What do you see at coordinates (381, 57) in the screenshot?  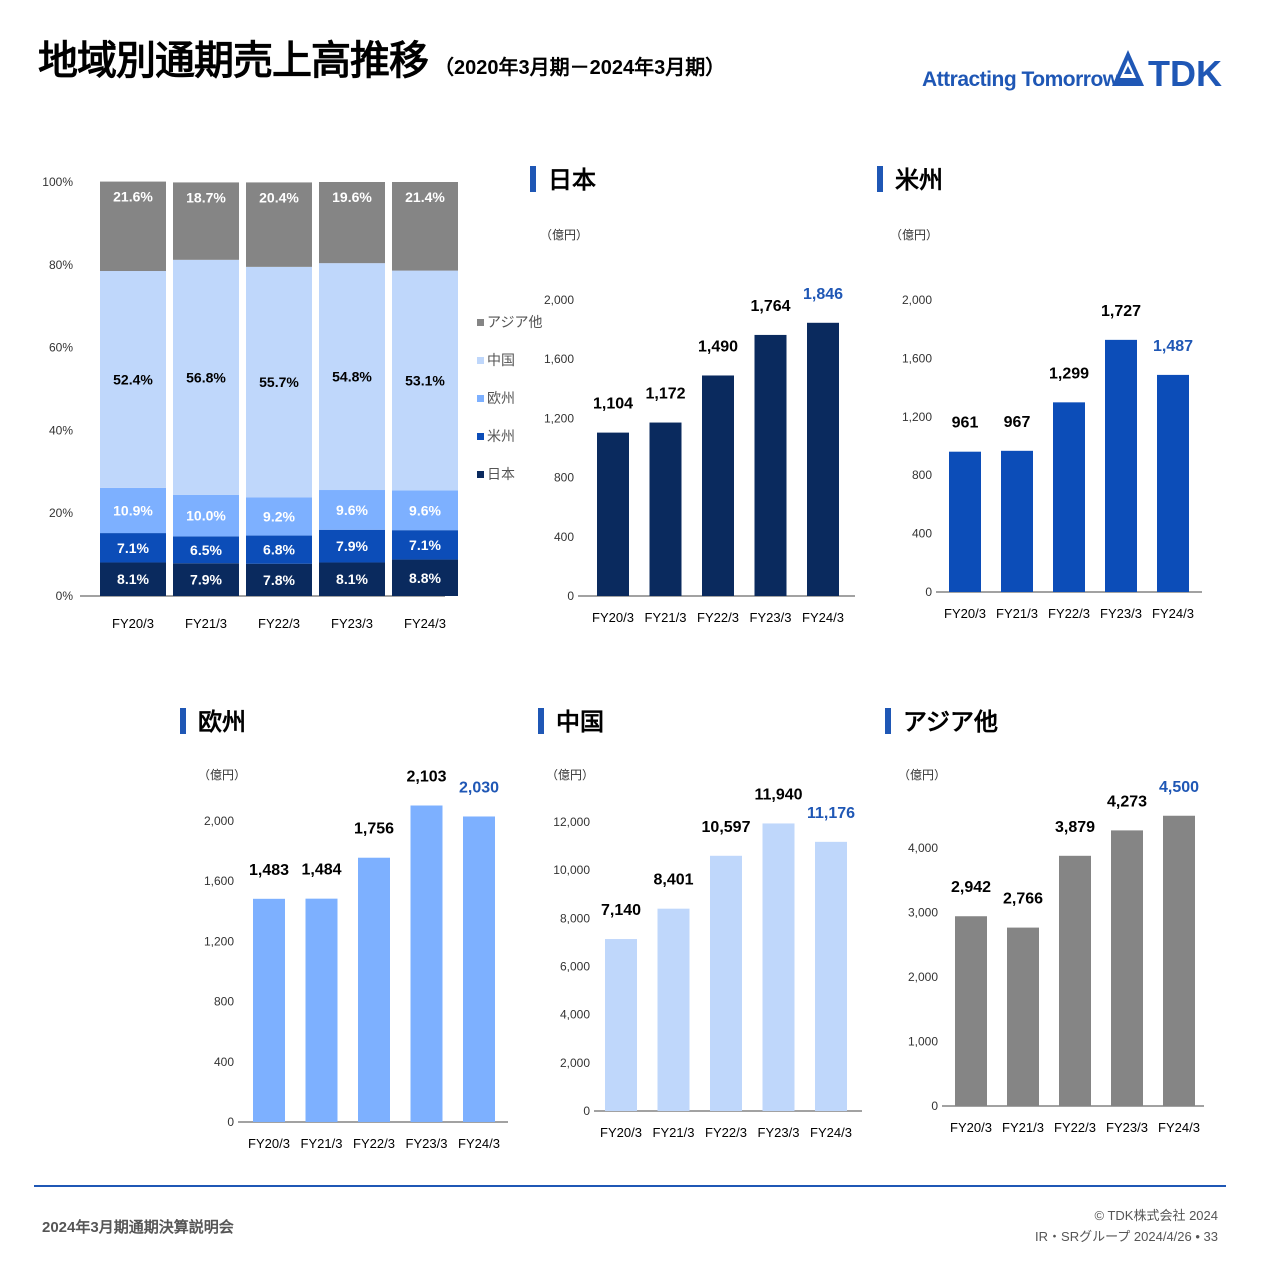 I see `page-title: 地域別通期売上高推移 （2020年3月期－2024年3月期）` at bounding box center [381, 57].